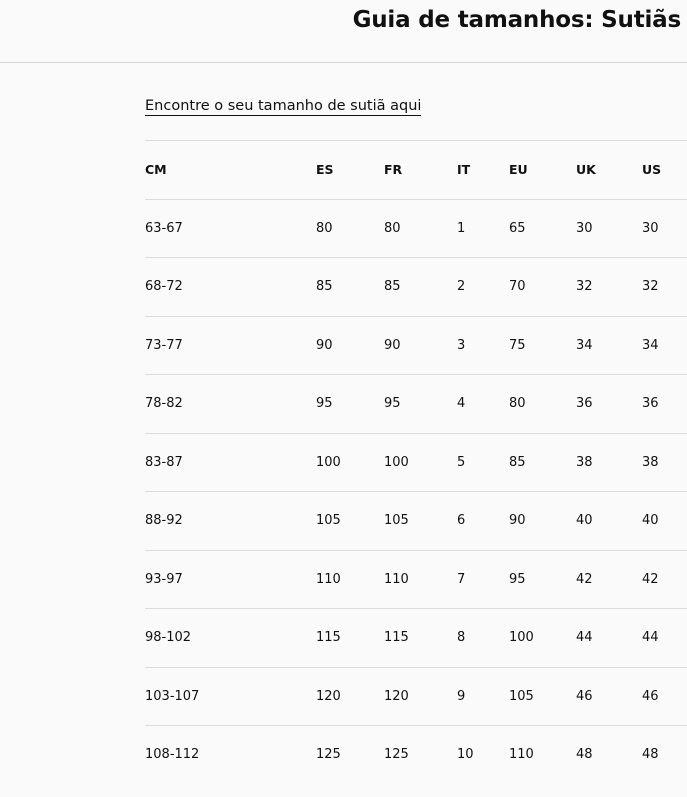 This screenshot has height=797, width=687. Describe the element at coordinates (396, 579) in the screenshot. I see `cell-fr: 110` at that location.